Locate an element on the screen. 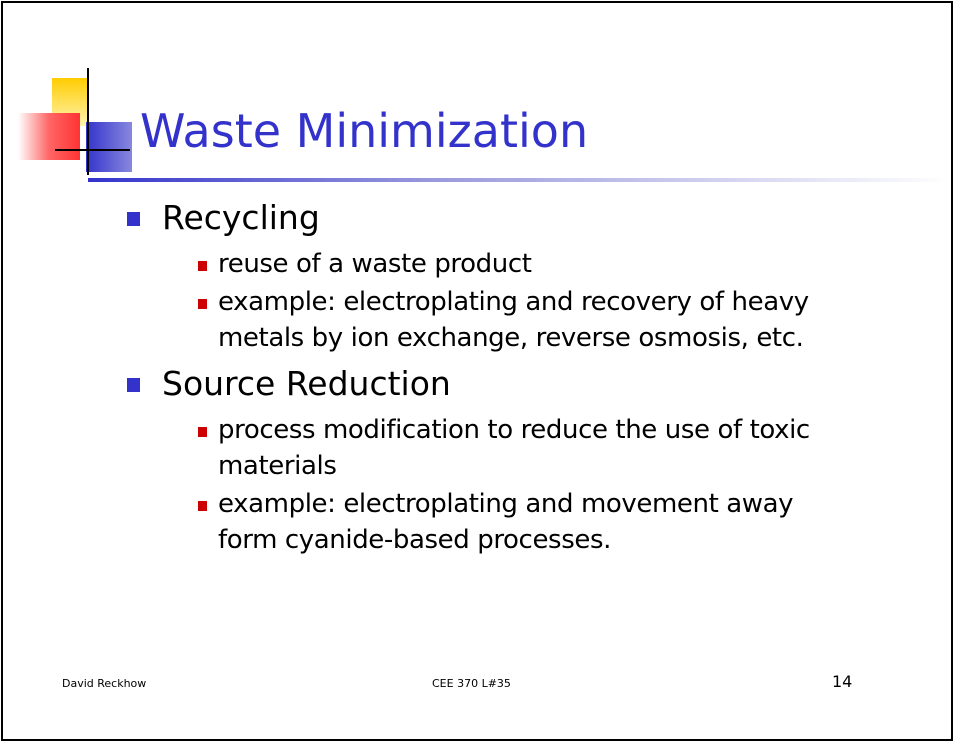 Image resolution: width=956 pixels, height=741 pixels. blue-square is located at coordinates (109, 147).